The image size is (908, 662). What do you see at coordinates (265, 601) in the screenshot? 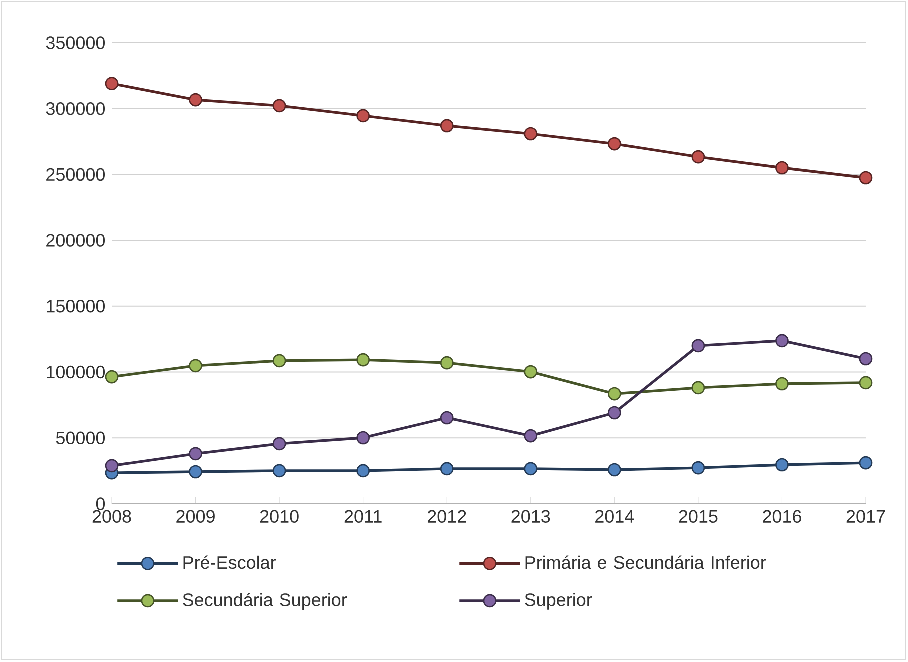
I see `legend-label: Secundária Superior` at bounding box center [265, 601].